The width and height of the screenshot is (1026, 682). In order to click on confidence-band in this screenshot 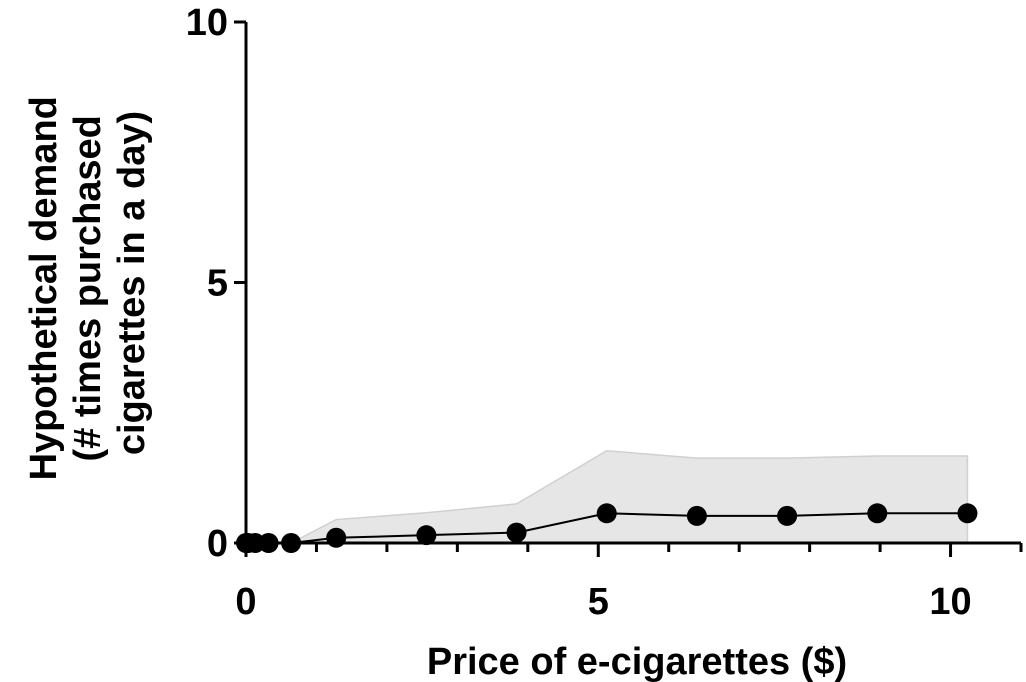, I will do `click(607, 497)`.